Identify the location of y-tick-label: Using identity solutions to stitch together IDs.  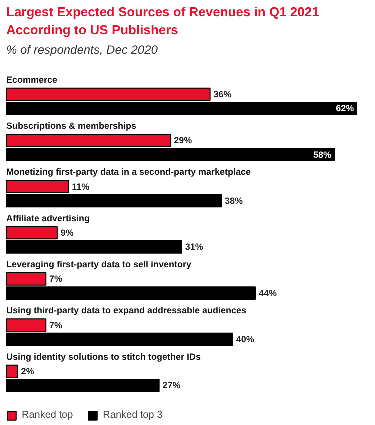
(104, 357).